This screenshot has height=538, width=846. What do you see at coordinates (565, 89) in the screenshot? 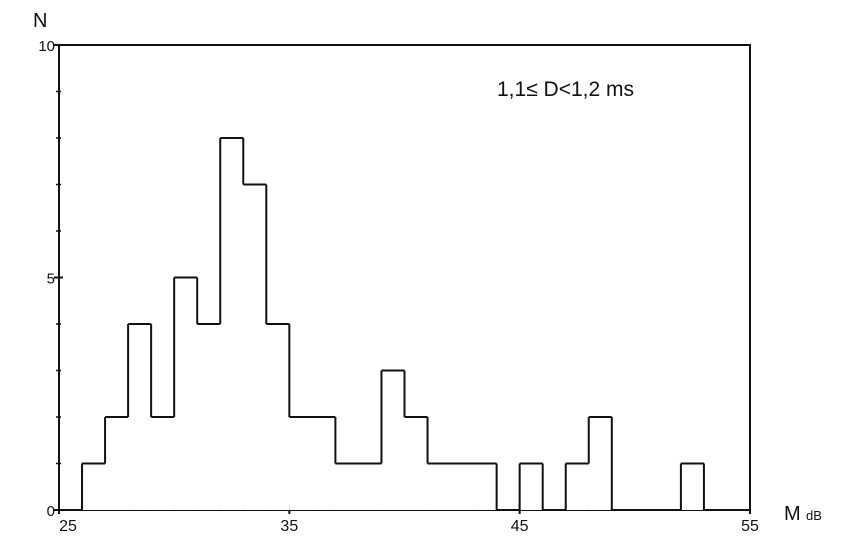
I see `annotation-label: 1,1≤ D<1,2 ms` at bounding box center [565, 89].